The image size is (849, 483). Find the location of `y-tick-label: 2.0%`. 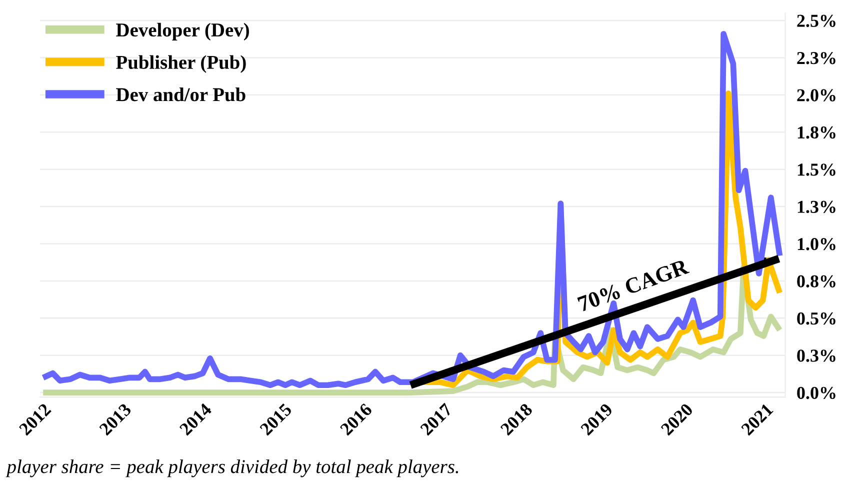

y-tick-label: 2.0% is located at coordinates (816, 95).